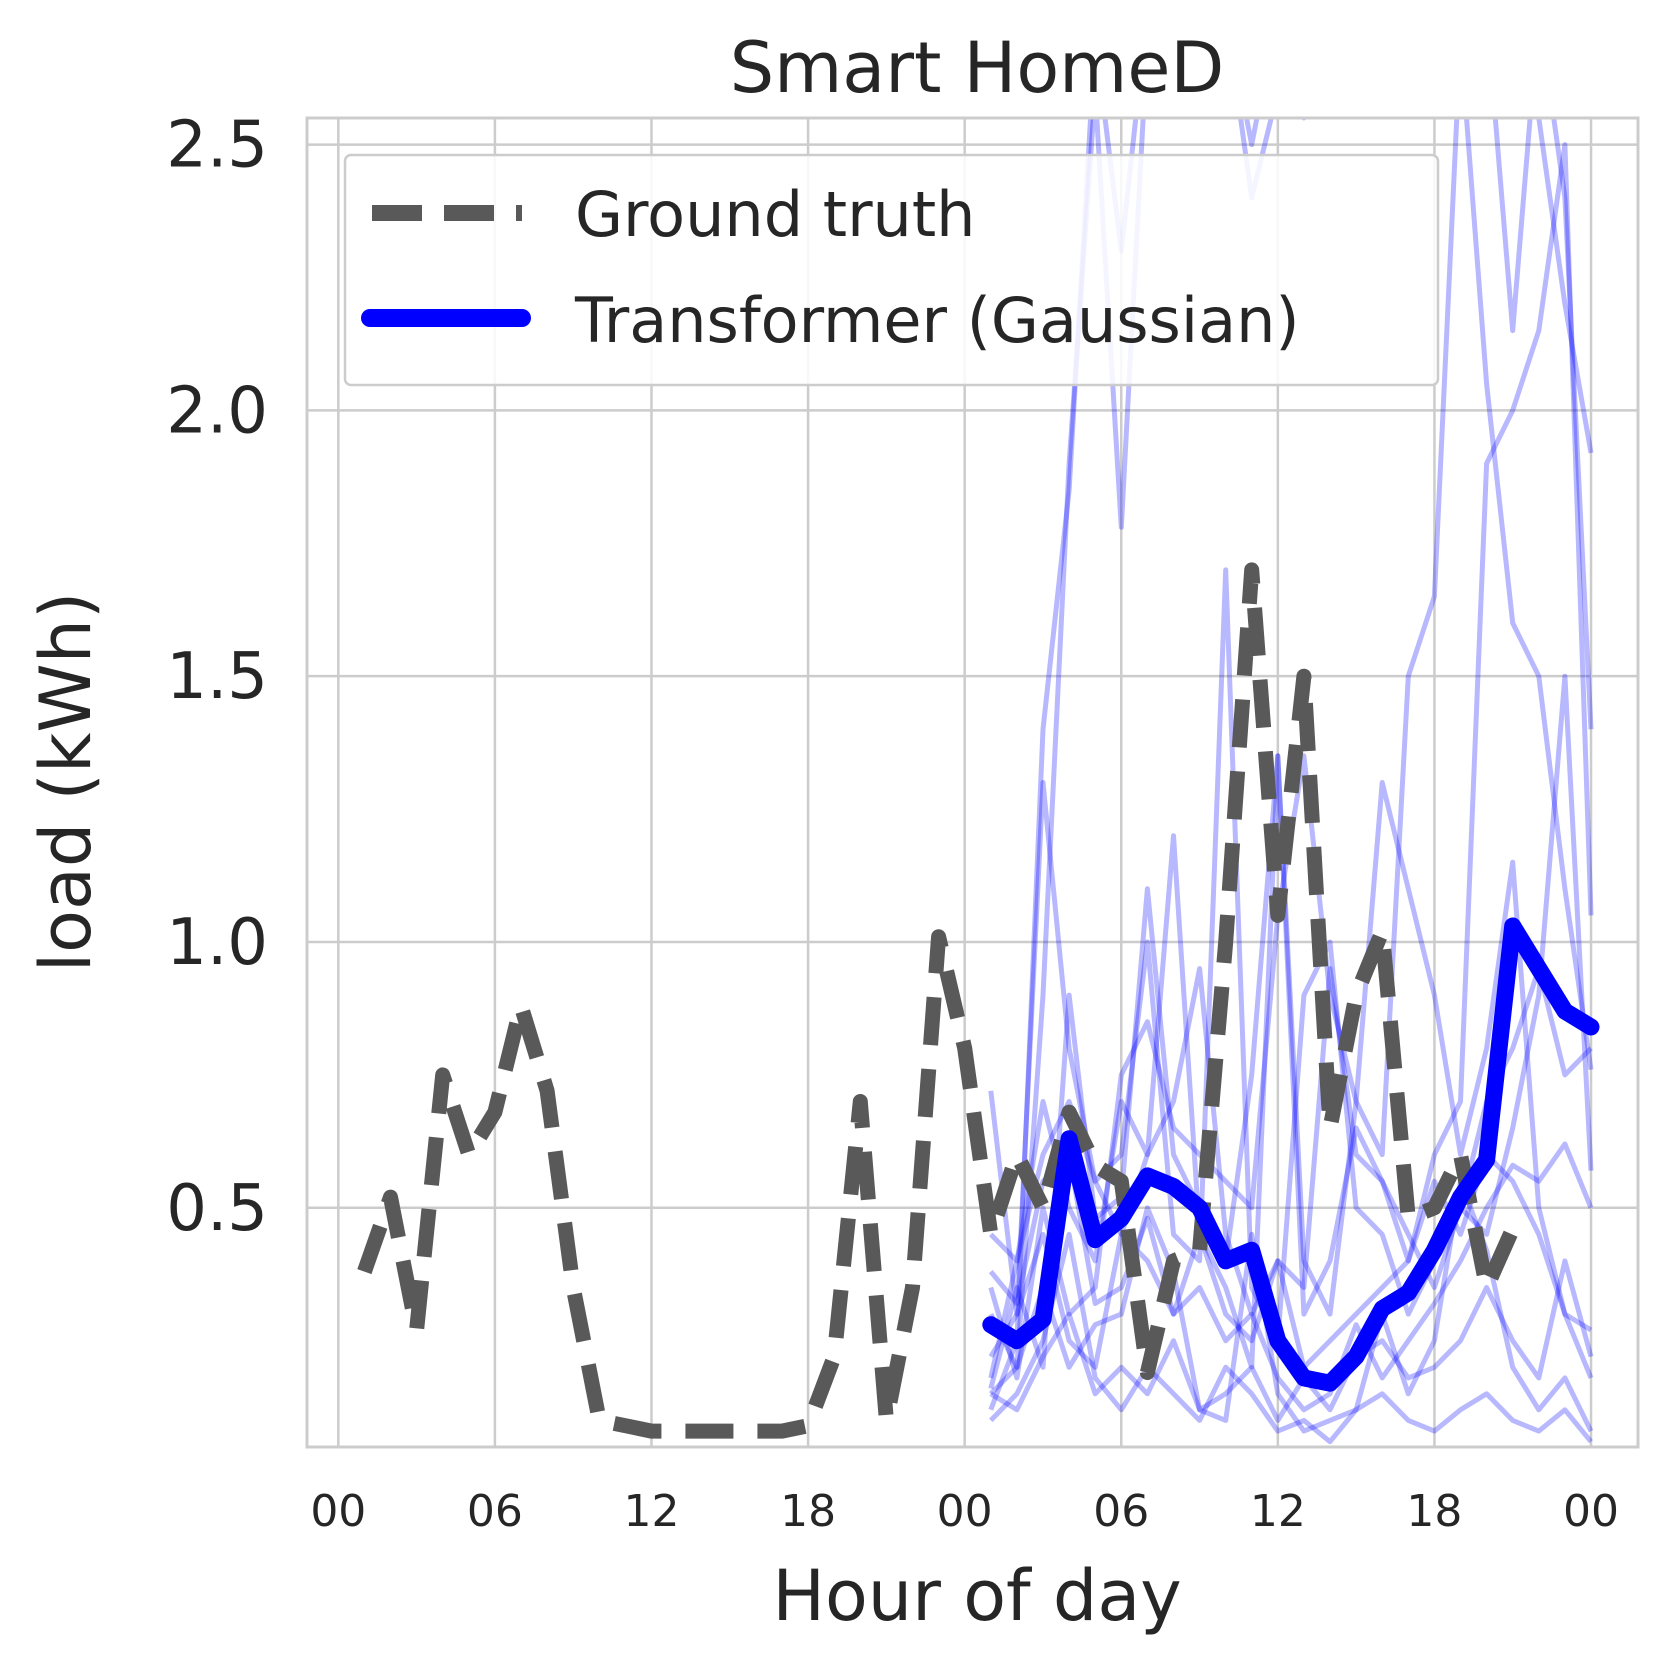 This screenshot has width=1661, height=1657. I want to click on transformer-mean-line, so click(1291, 1154).